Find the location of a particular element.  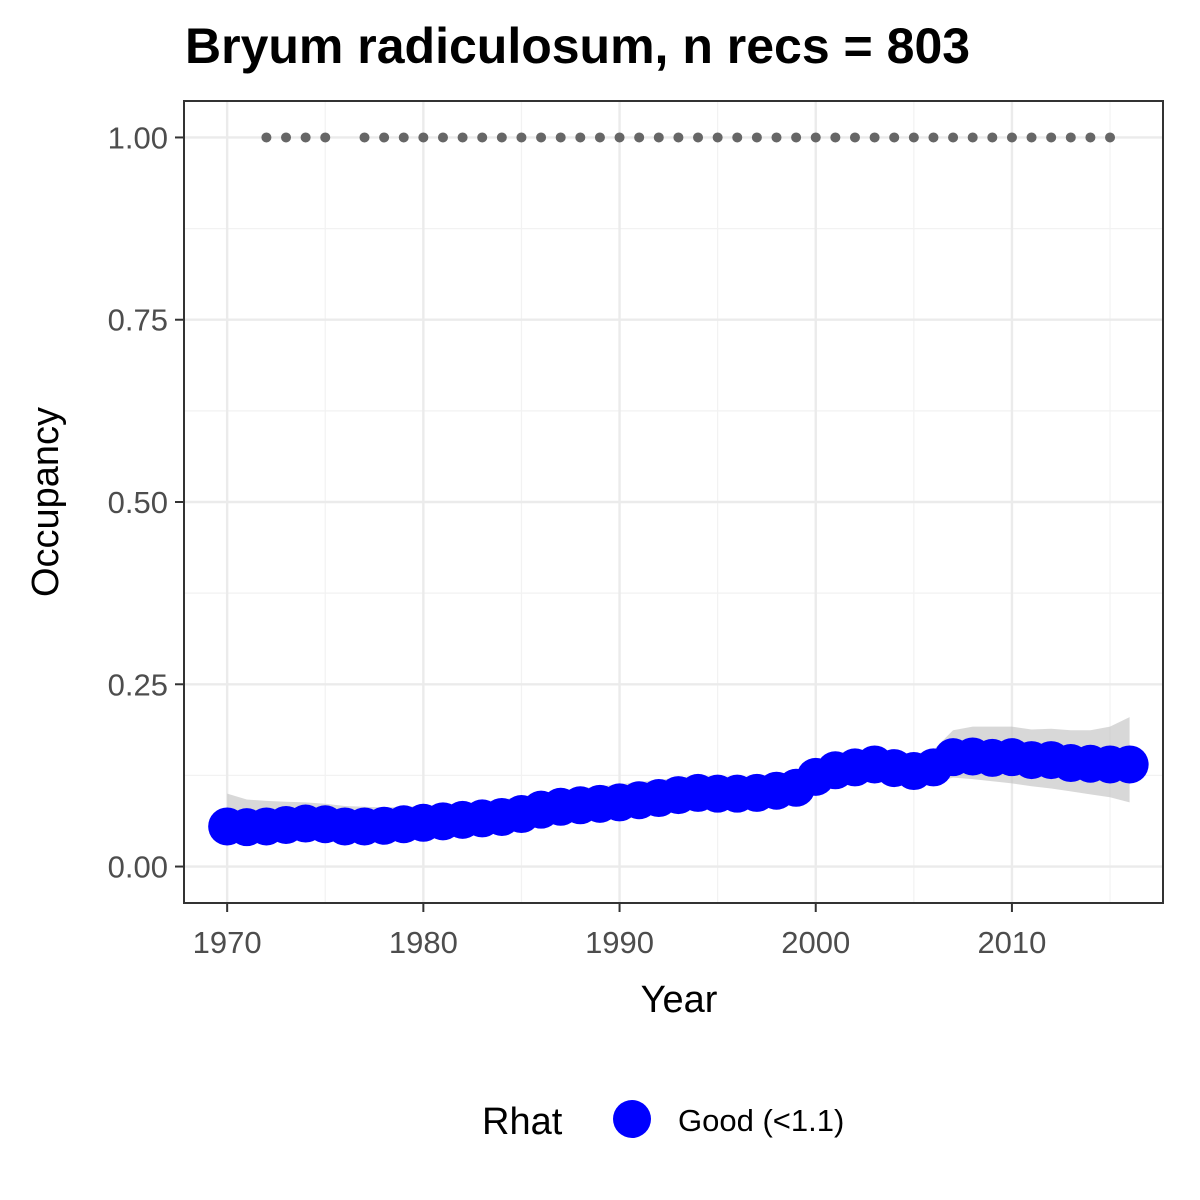

x-tick-label: 1980 is located at coordinates (423, 942).